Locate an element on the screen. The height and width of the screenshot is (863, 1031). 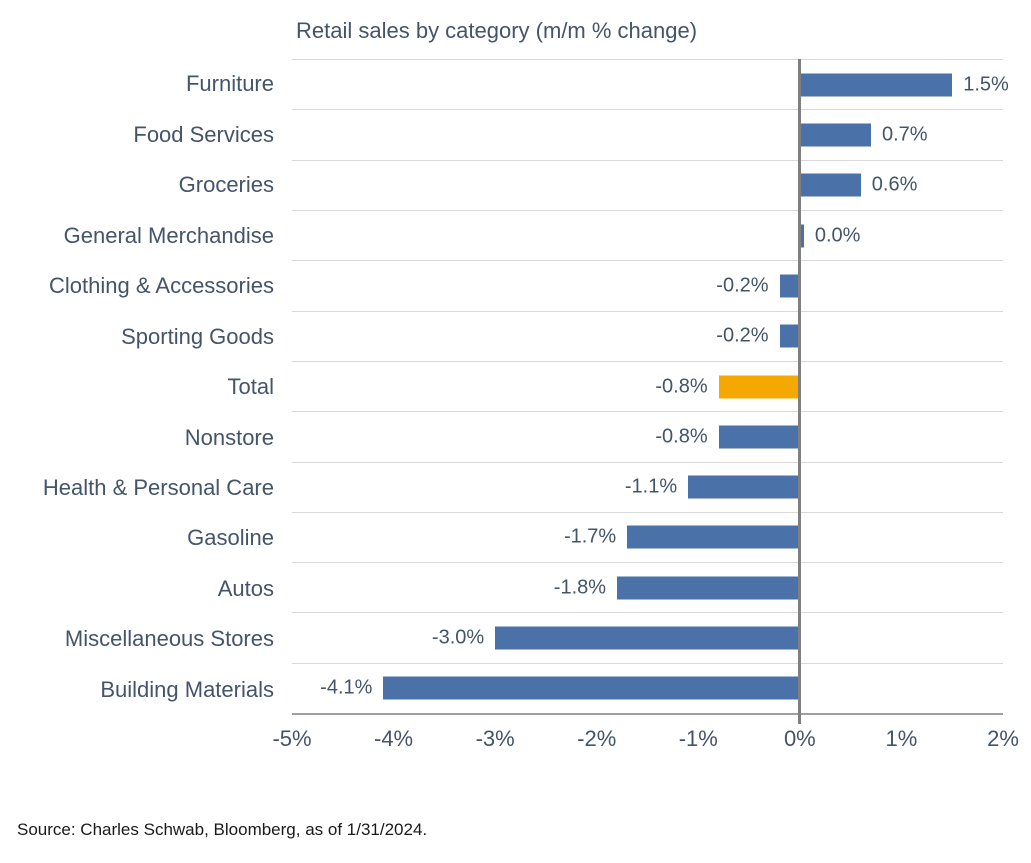
bar-value-label: -1.7% is located at coordinates (590, 536).